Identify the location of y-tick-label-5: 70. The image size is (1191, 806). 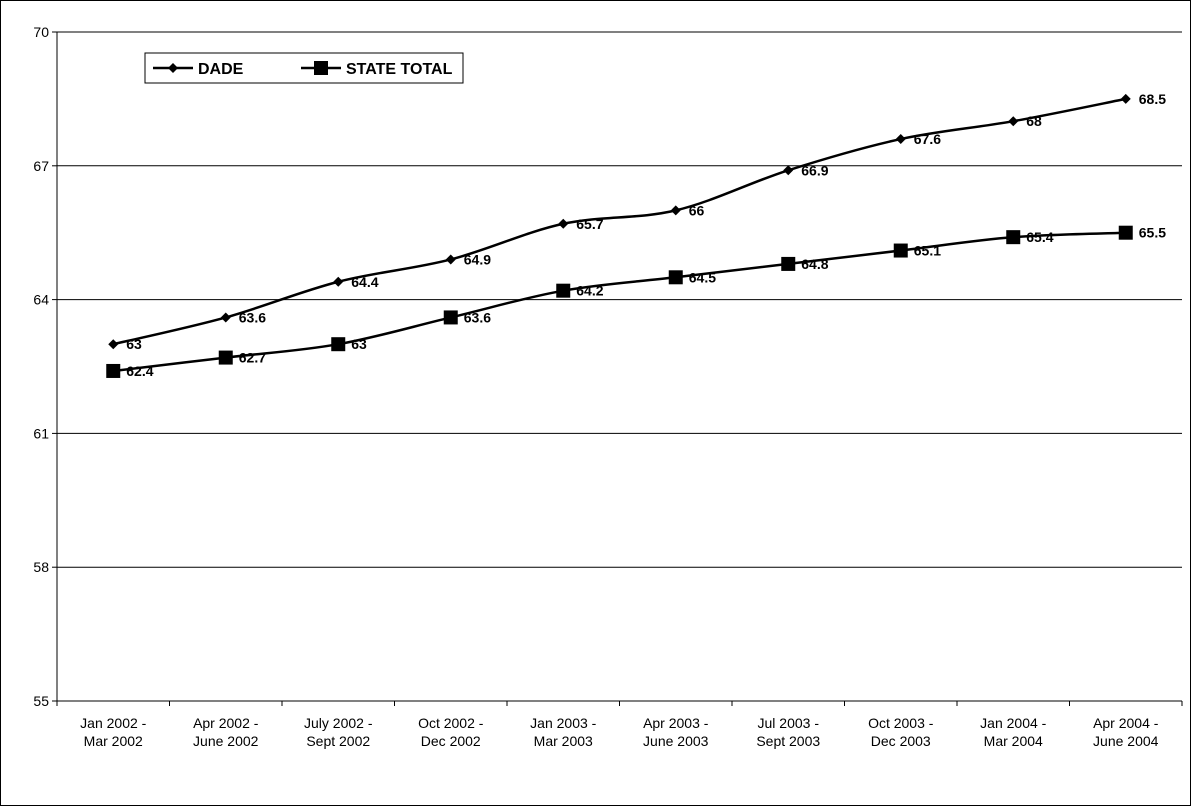
(41, 32).